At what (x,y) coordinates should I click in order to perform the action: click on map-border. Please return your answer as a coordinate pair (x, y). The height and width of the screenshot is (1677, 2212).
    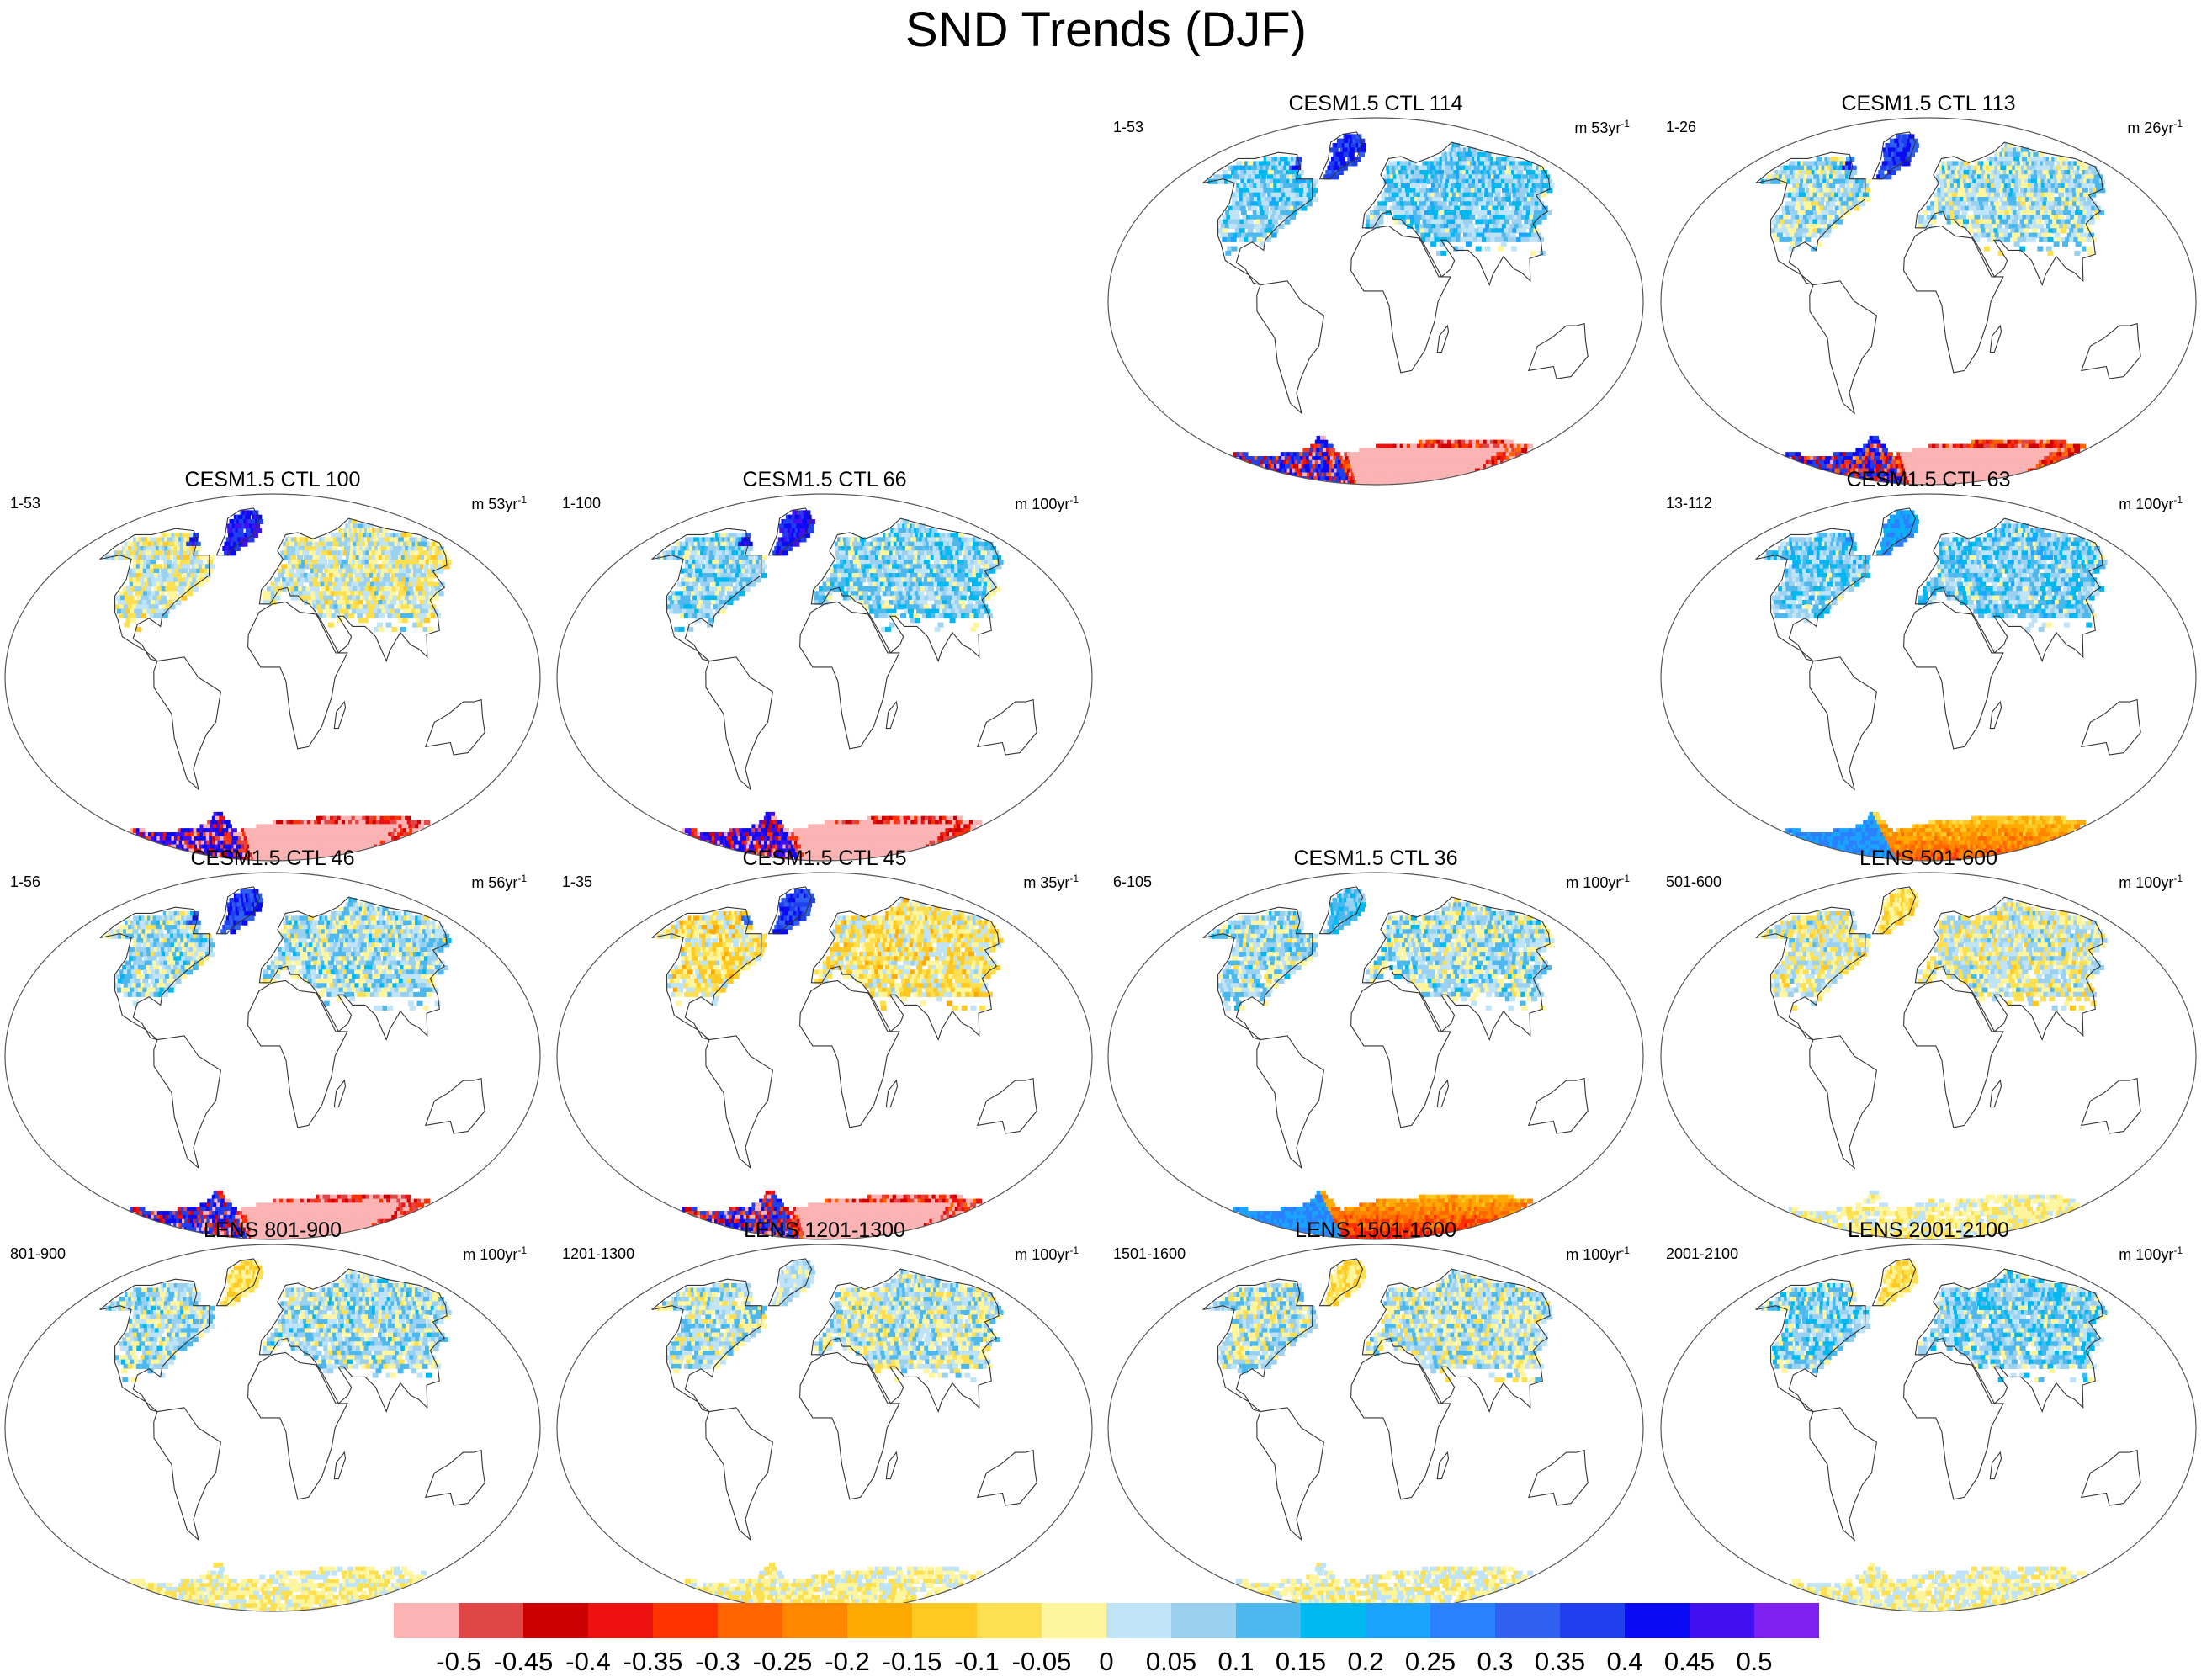
    Looking at the image, I should click on (1375, 301).